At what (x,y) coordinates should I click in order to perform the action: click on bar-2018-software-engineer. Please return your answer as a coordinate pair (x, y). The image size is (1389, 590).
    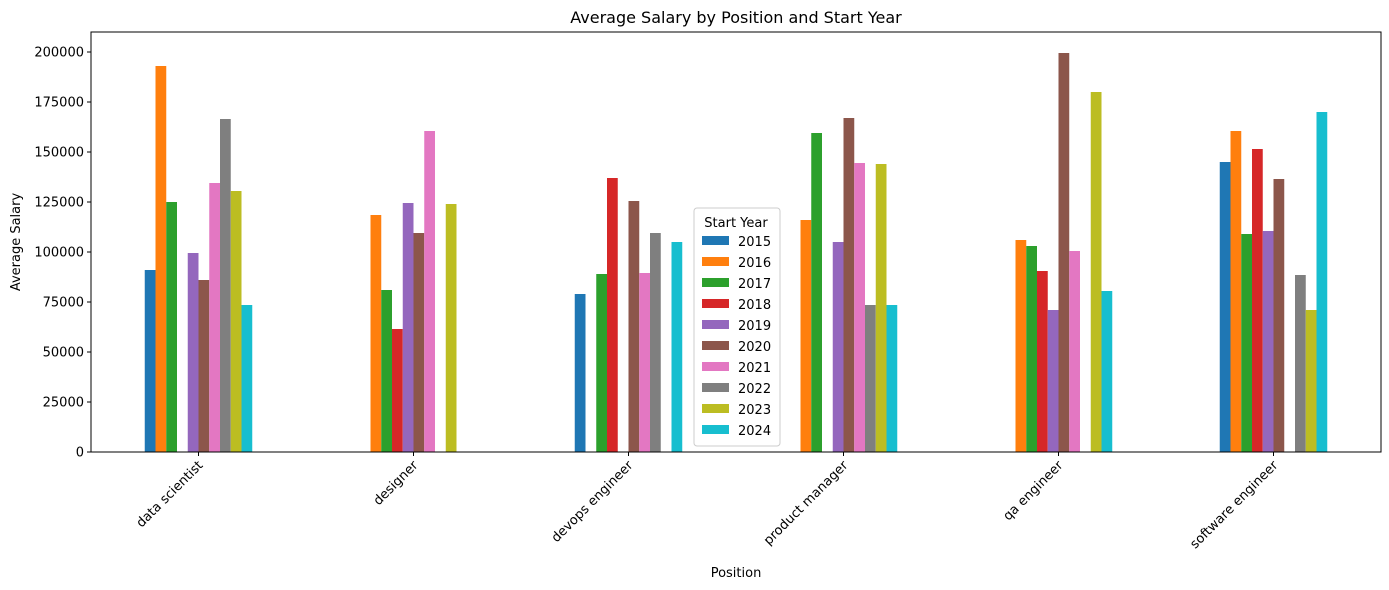
    Looking at the image, I should click on (1257, 300).